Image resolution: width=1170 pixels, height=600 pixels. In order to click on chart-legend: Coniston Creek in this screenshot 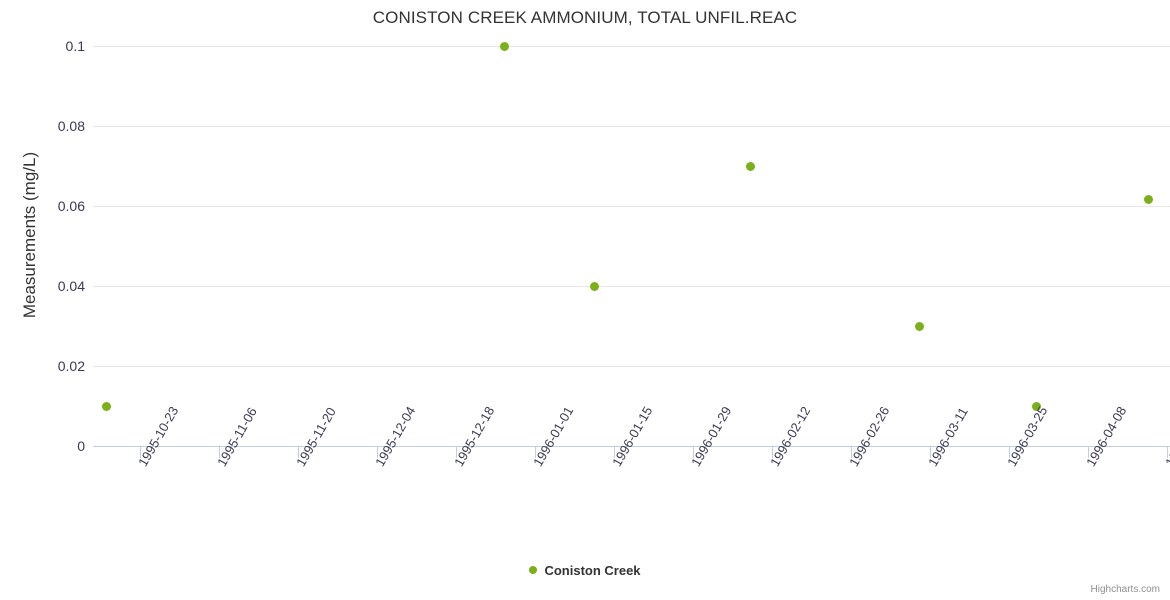, I will do `click(585, 570)`.